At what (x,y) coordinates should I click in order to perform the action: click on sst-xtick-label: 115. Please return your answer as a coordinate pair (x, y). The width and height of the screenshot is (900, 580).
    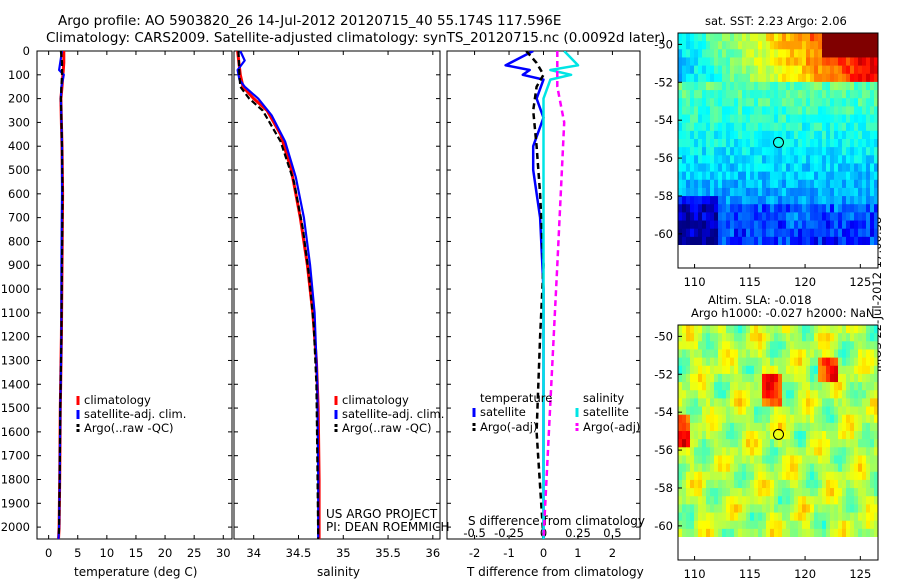
    Looking at the image, I should click on (750, 282).